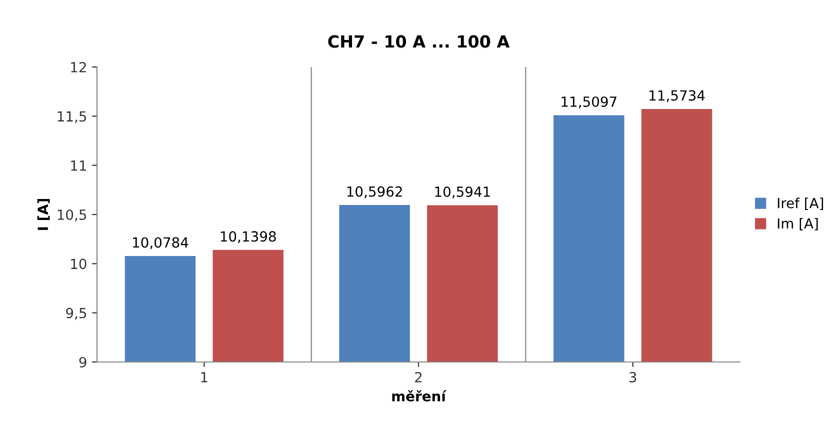 Image resolution: width=837 pixels, height=428 pixels. I want to click on data-label: 10,1398, so click(248, 237).